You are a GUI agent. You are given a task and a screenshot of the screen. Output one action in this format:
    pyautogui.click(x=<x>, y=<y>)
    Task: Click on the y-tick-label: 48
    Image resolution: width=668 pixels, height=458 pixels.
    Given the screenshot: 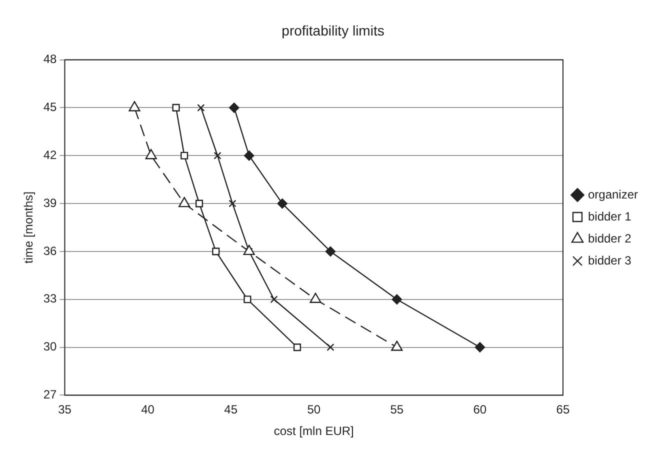 What is the action you would take?
    pyautogui.click(x=50, y=59)
    